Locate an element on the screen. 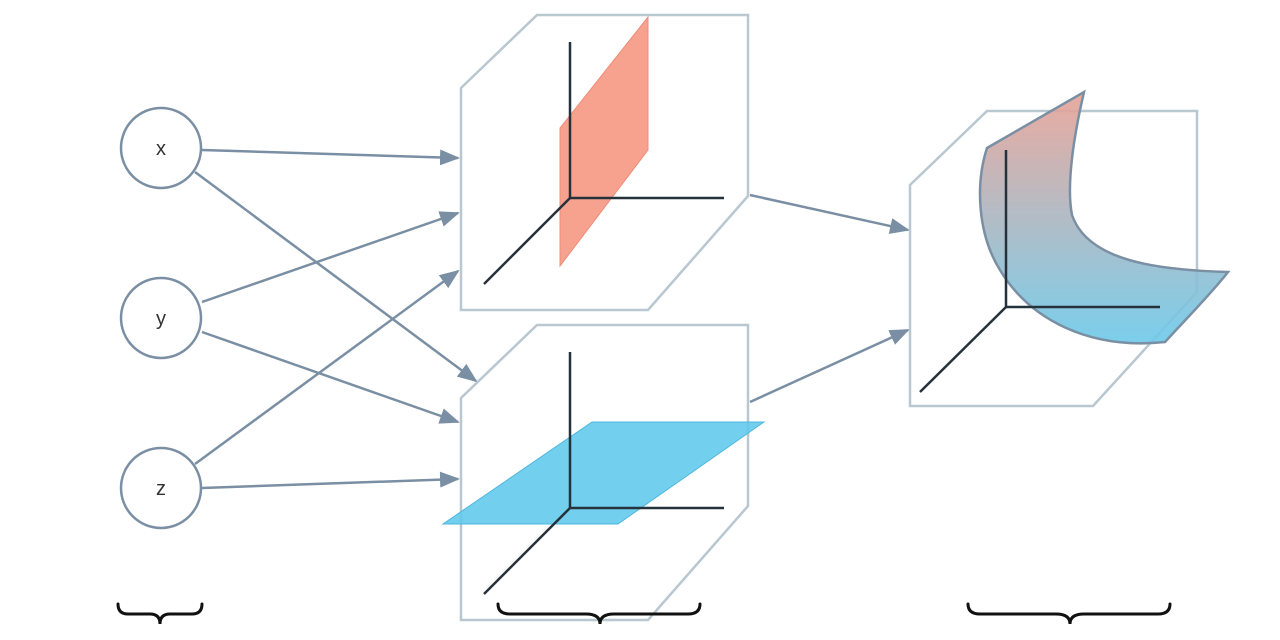  arrow-blue-plane-to-surface is located at coordinates (829, 366).